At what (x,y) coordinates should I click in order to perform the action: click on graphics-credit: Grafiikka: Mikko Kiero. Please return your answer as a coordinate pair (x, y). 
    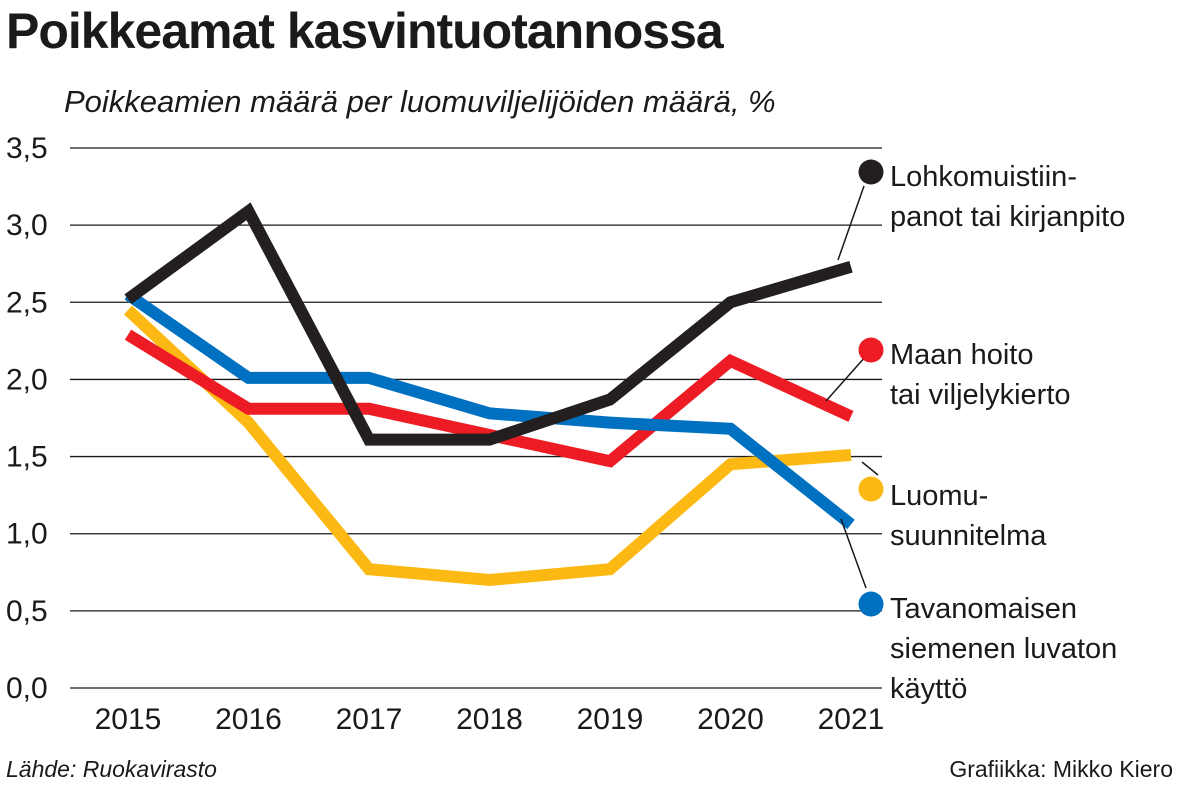
    Looking at the image, I should click on (1061, 769).